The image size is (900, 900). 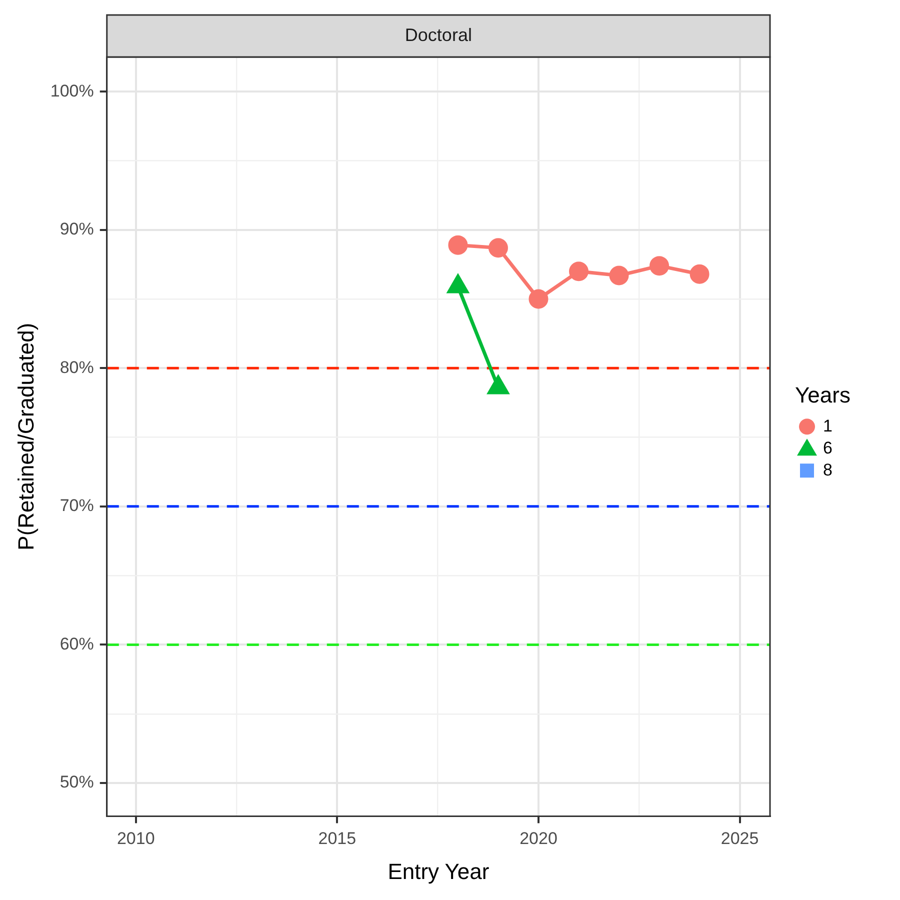 What do you see at coordinates (135, 838) in the screenshot?
I see `x-tick-label: 2010` at bounding box center [135, 838].